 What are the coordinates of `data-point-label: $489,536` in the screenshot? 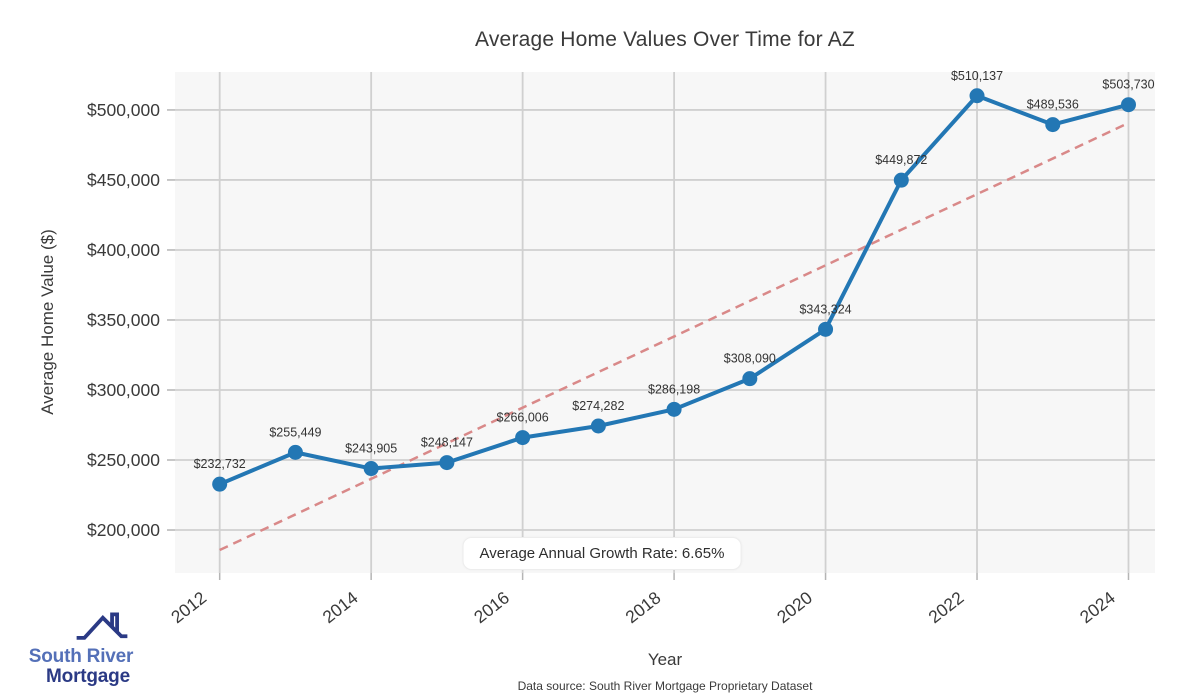 It's located at (1053, 105).